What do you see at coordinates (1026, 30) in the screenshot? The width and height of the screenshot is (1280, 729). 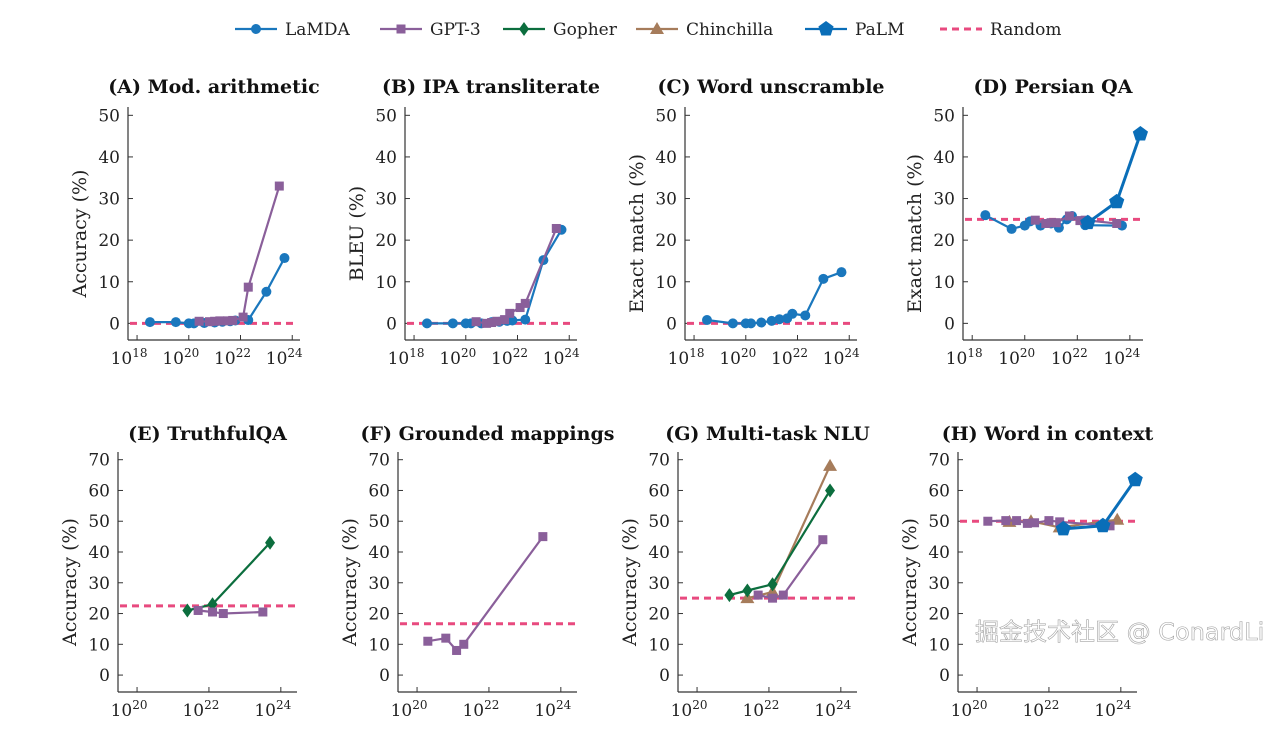 I see `legend-label: Random` at bounding box center [1026, 30].